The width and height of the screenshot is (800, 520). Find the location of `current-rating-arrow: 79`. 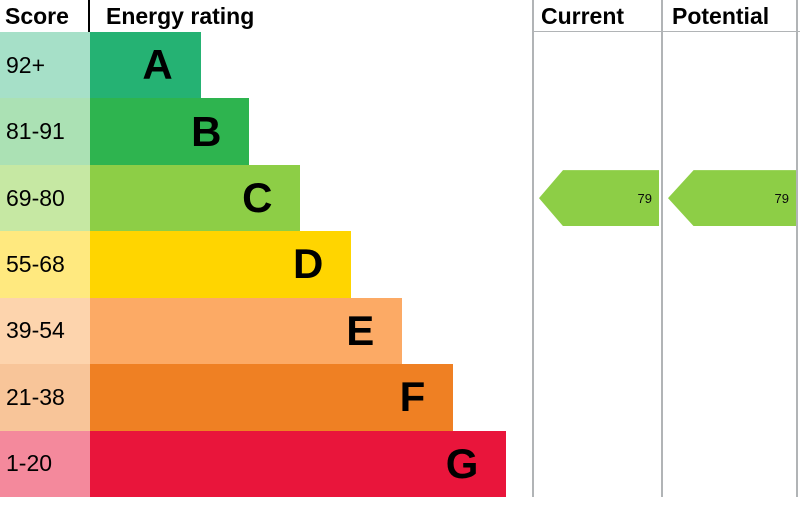

current-rating-arrow: 79 is located at coordinates (599, 198).